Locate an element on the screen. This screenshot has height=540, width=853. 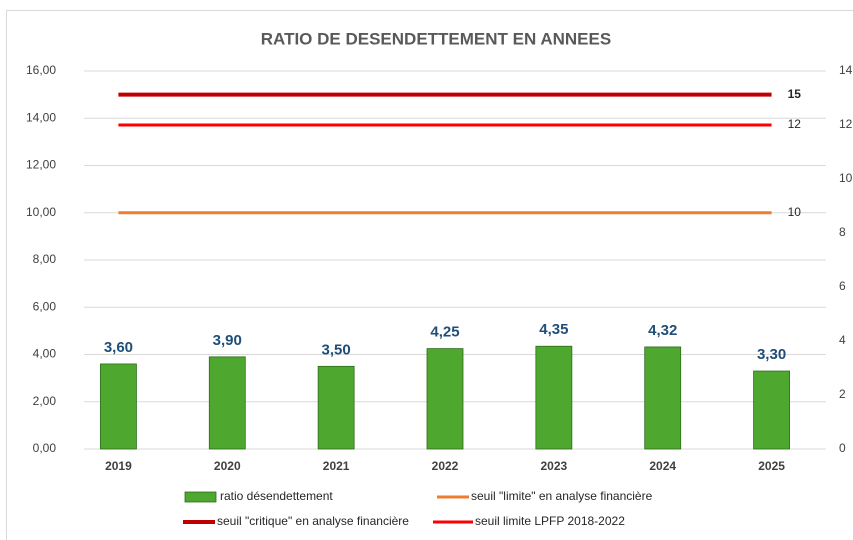
data-label: 4,32 is located at coordinates (662, 330).